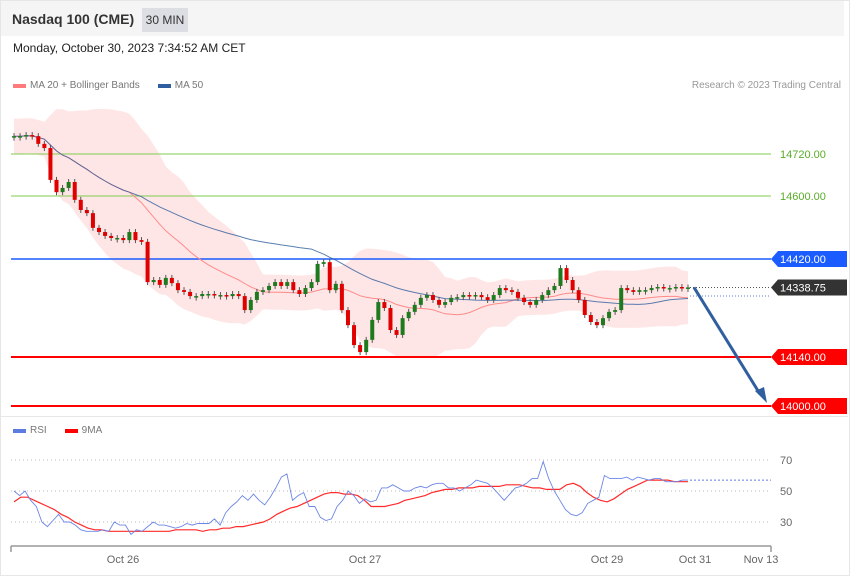 Image resolution: width=850 pixels, height=576 pixels. Describe the element at coordinates (803, 155) in the screenshot. I see `level-label: 14720.00` at that location.